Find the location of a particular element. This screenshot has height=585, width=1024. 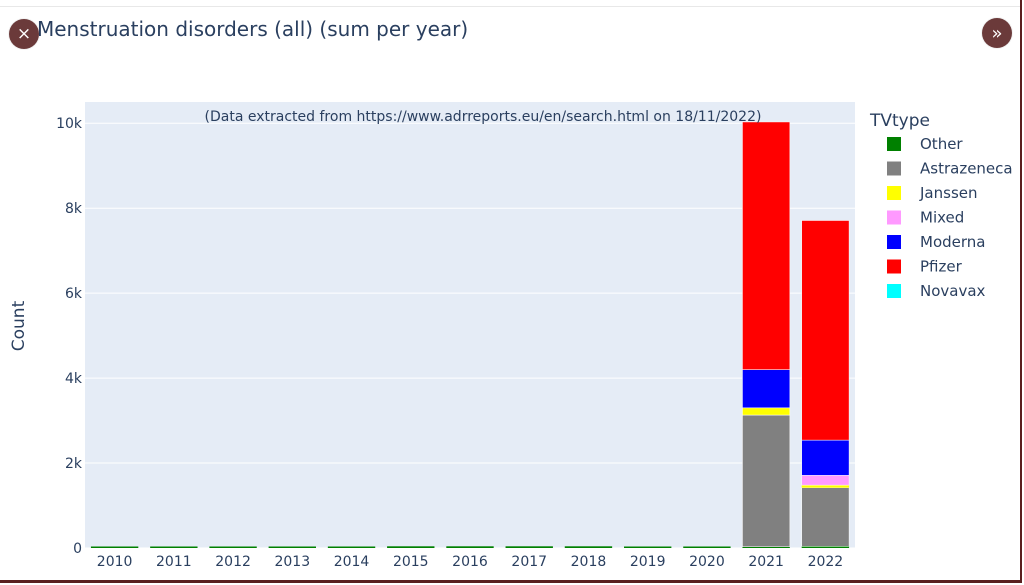

legend-swatch-pfizer is located at coordinates (894, 266).